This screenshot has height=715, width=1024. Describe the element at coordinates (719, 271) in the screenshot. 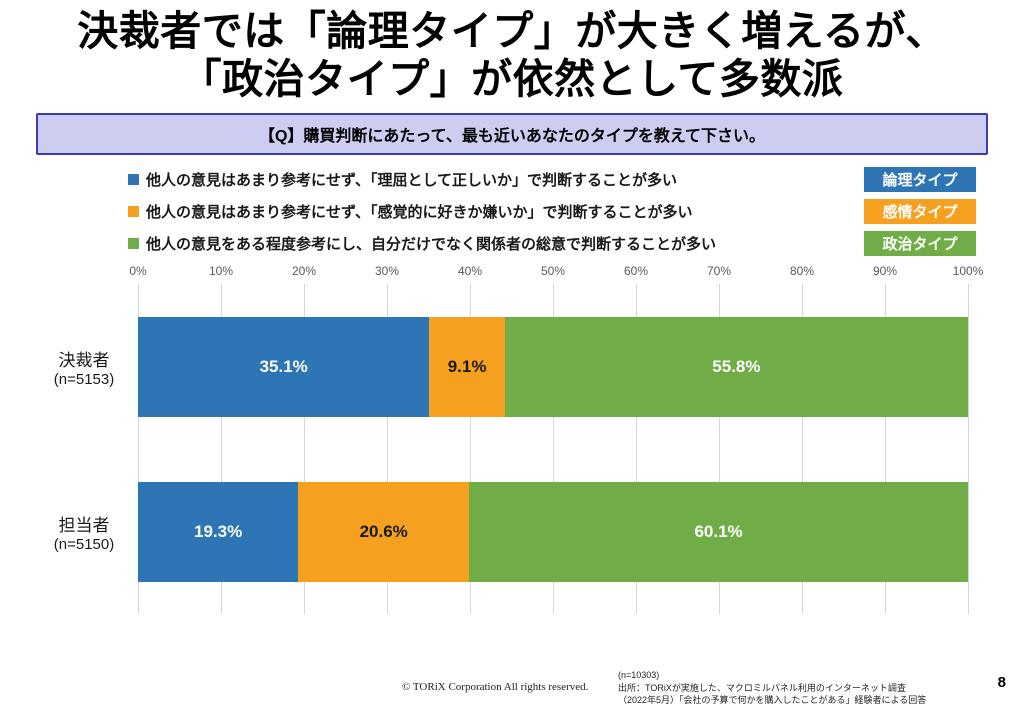

I see `axis-tick-label: 70%` at that location.